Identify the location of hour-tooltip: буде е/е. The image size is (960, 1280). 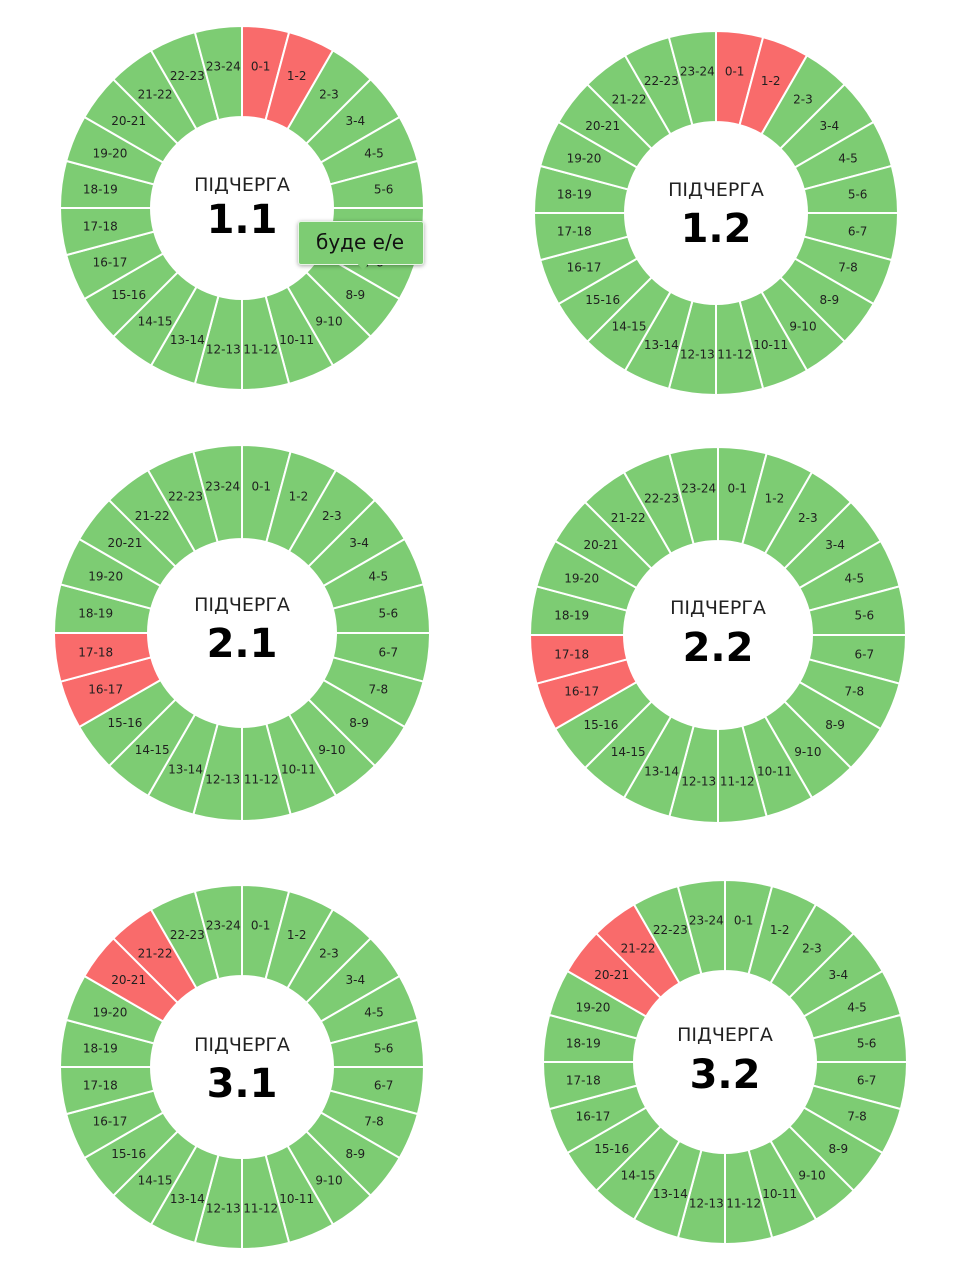
(361, 245).